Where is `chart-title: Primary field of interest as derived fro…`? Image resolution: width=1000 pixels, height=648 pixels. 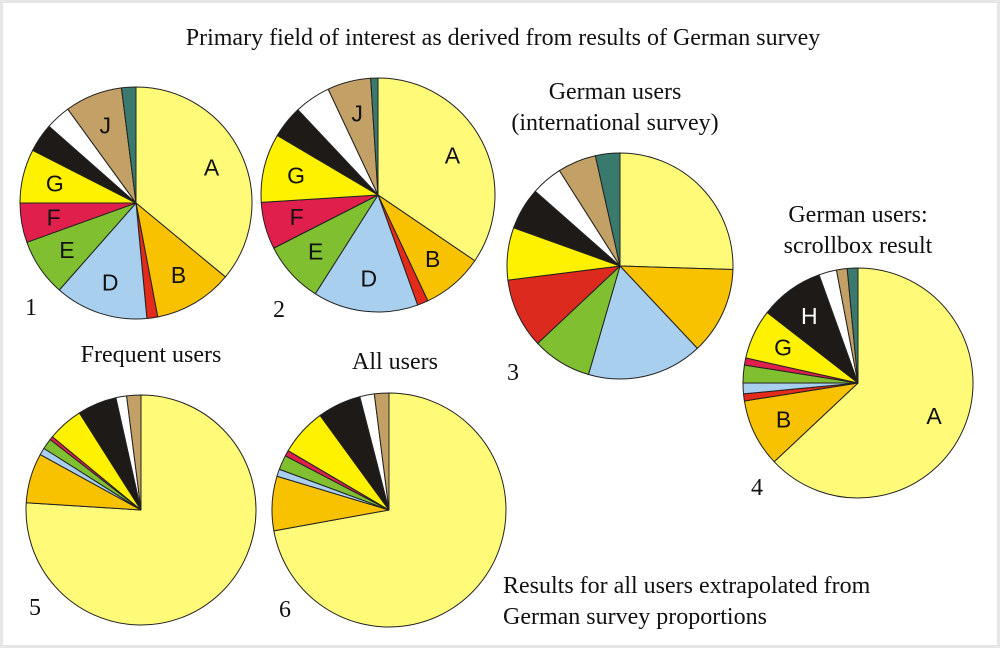 chart-title: Primary field of interest as derived fro… is located at coordinates (503, 38).